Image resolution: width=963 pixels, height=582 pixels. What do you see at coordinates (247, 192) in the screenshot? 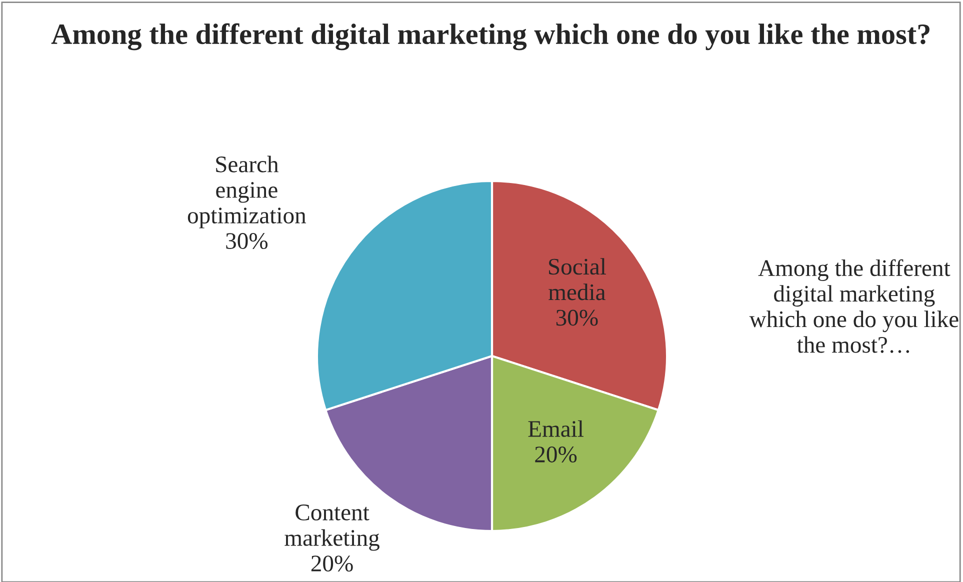
I see `slice-label: Search engine optimization` at bounding box center [247, 192].